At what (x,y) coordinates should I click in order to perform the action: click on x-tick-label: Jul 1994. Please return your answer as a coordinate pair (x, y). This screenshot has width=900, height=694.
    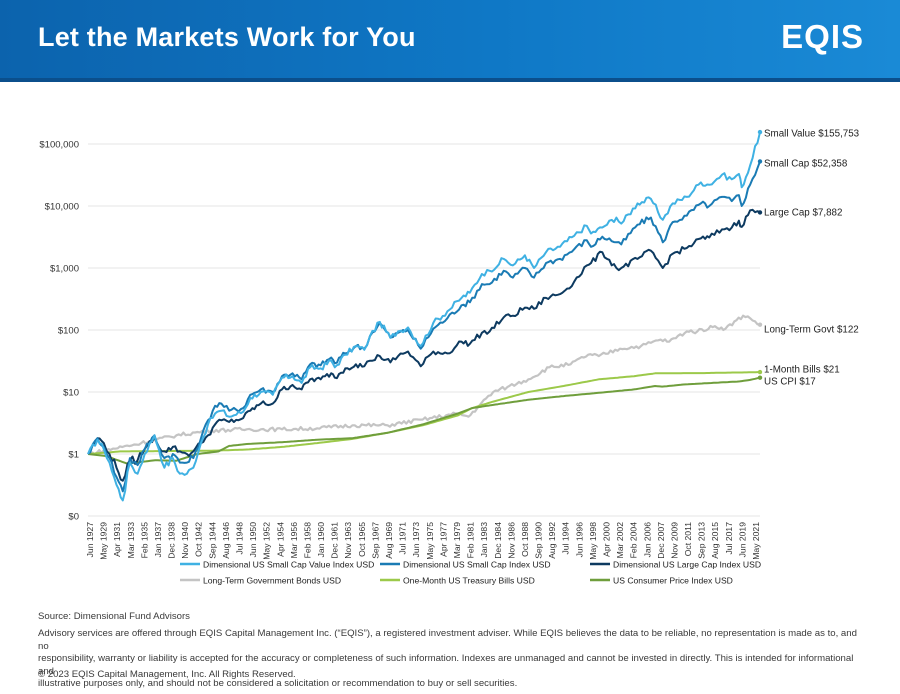
    Looking at the image, I should click on (566, 538).